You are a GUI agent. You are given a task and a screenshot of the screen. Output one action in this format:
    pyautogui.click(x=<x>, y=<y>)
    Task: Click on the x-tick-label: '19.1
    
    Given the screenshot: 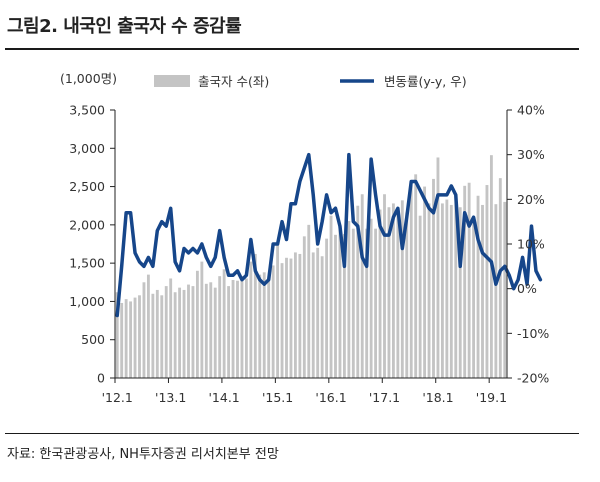 What is the action you would take?
    pyautogui.click(x=491, y=397)
    